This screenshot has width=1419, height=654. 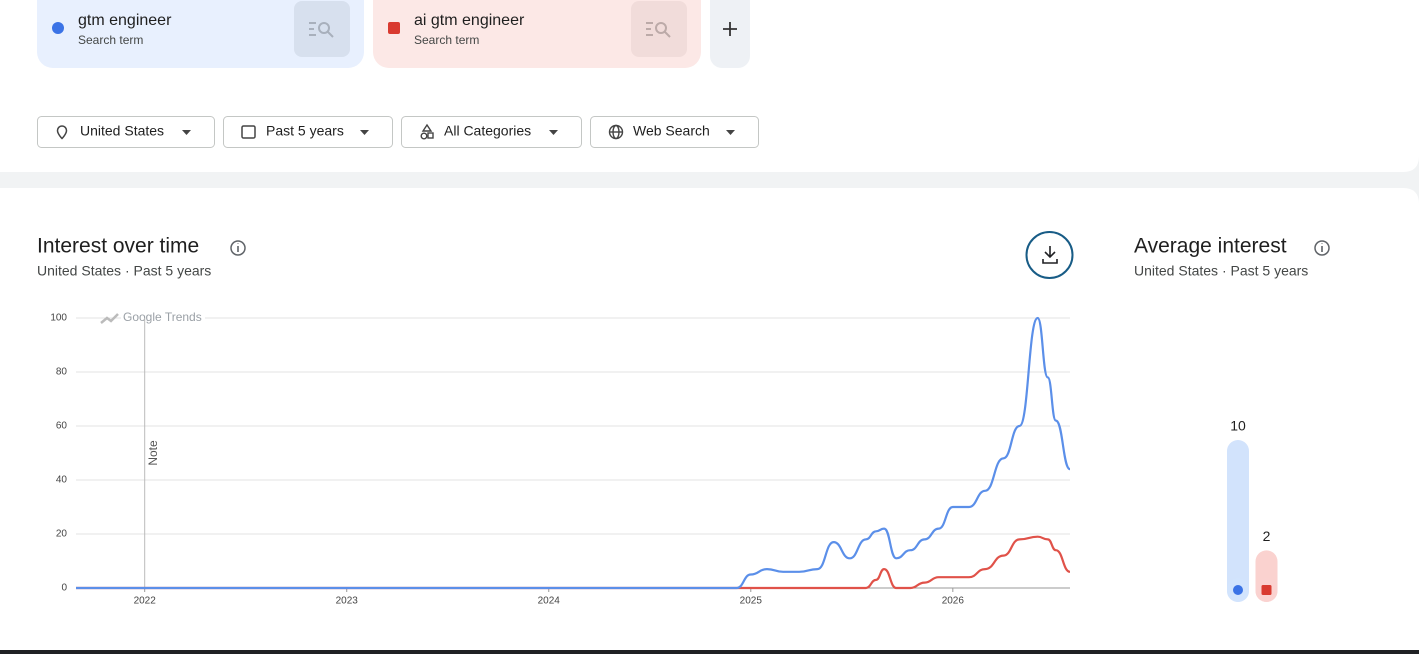 I want to click on series-line, so click(x=573, y=562).